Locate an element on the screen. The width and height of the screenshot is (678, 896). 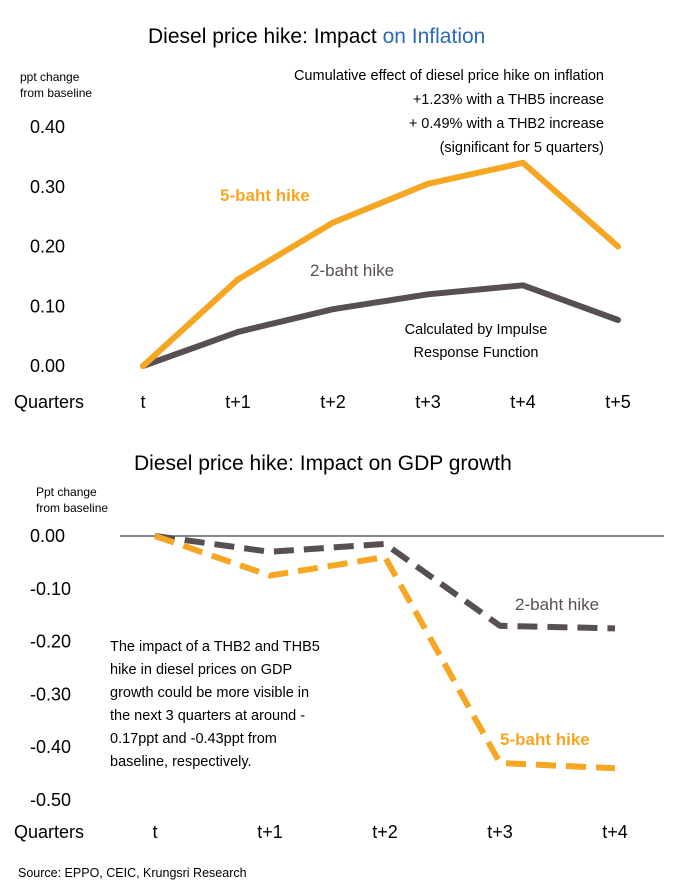
series-labels-gdp: 5-baht hike 2-baht hike is located at coordinates (549, 672).